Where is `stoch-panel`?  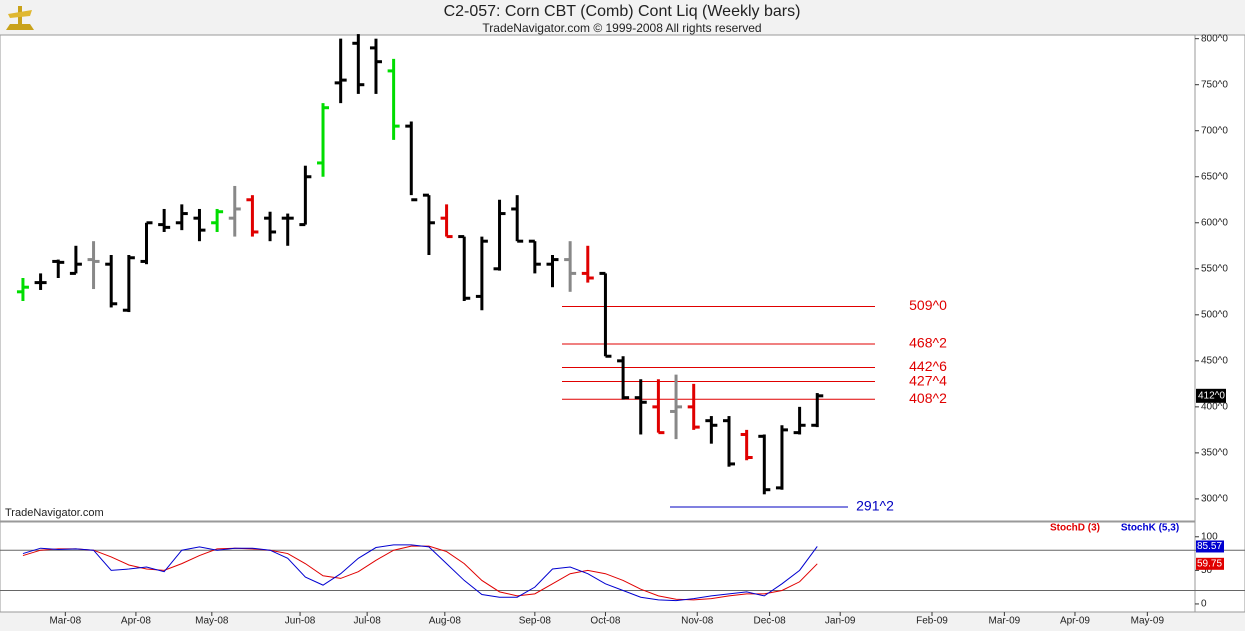
stoch-panel is located at coordinates (598, 567).